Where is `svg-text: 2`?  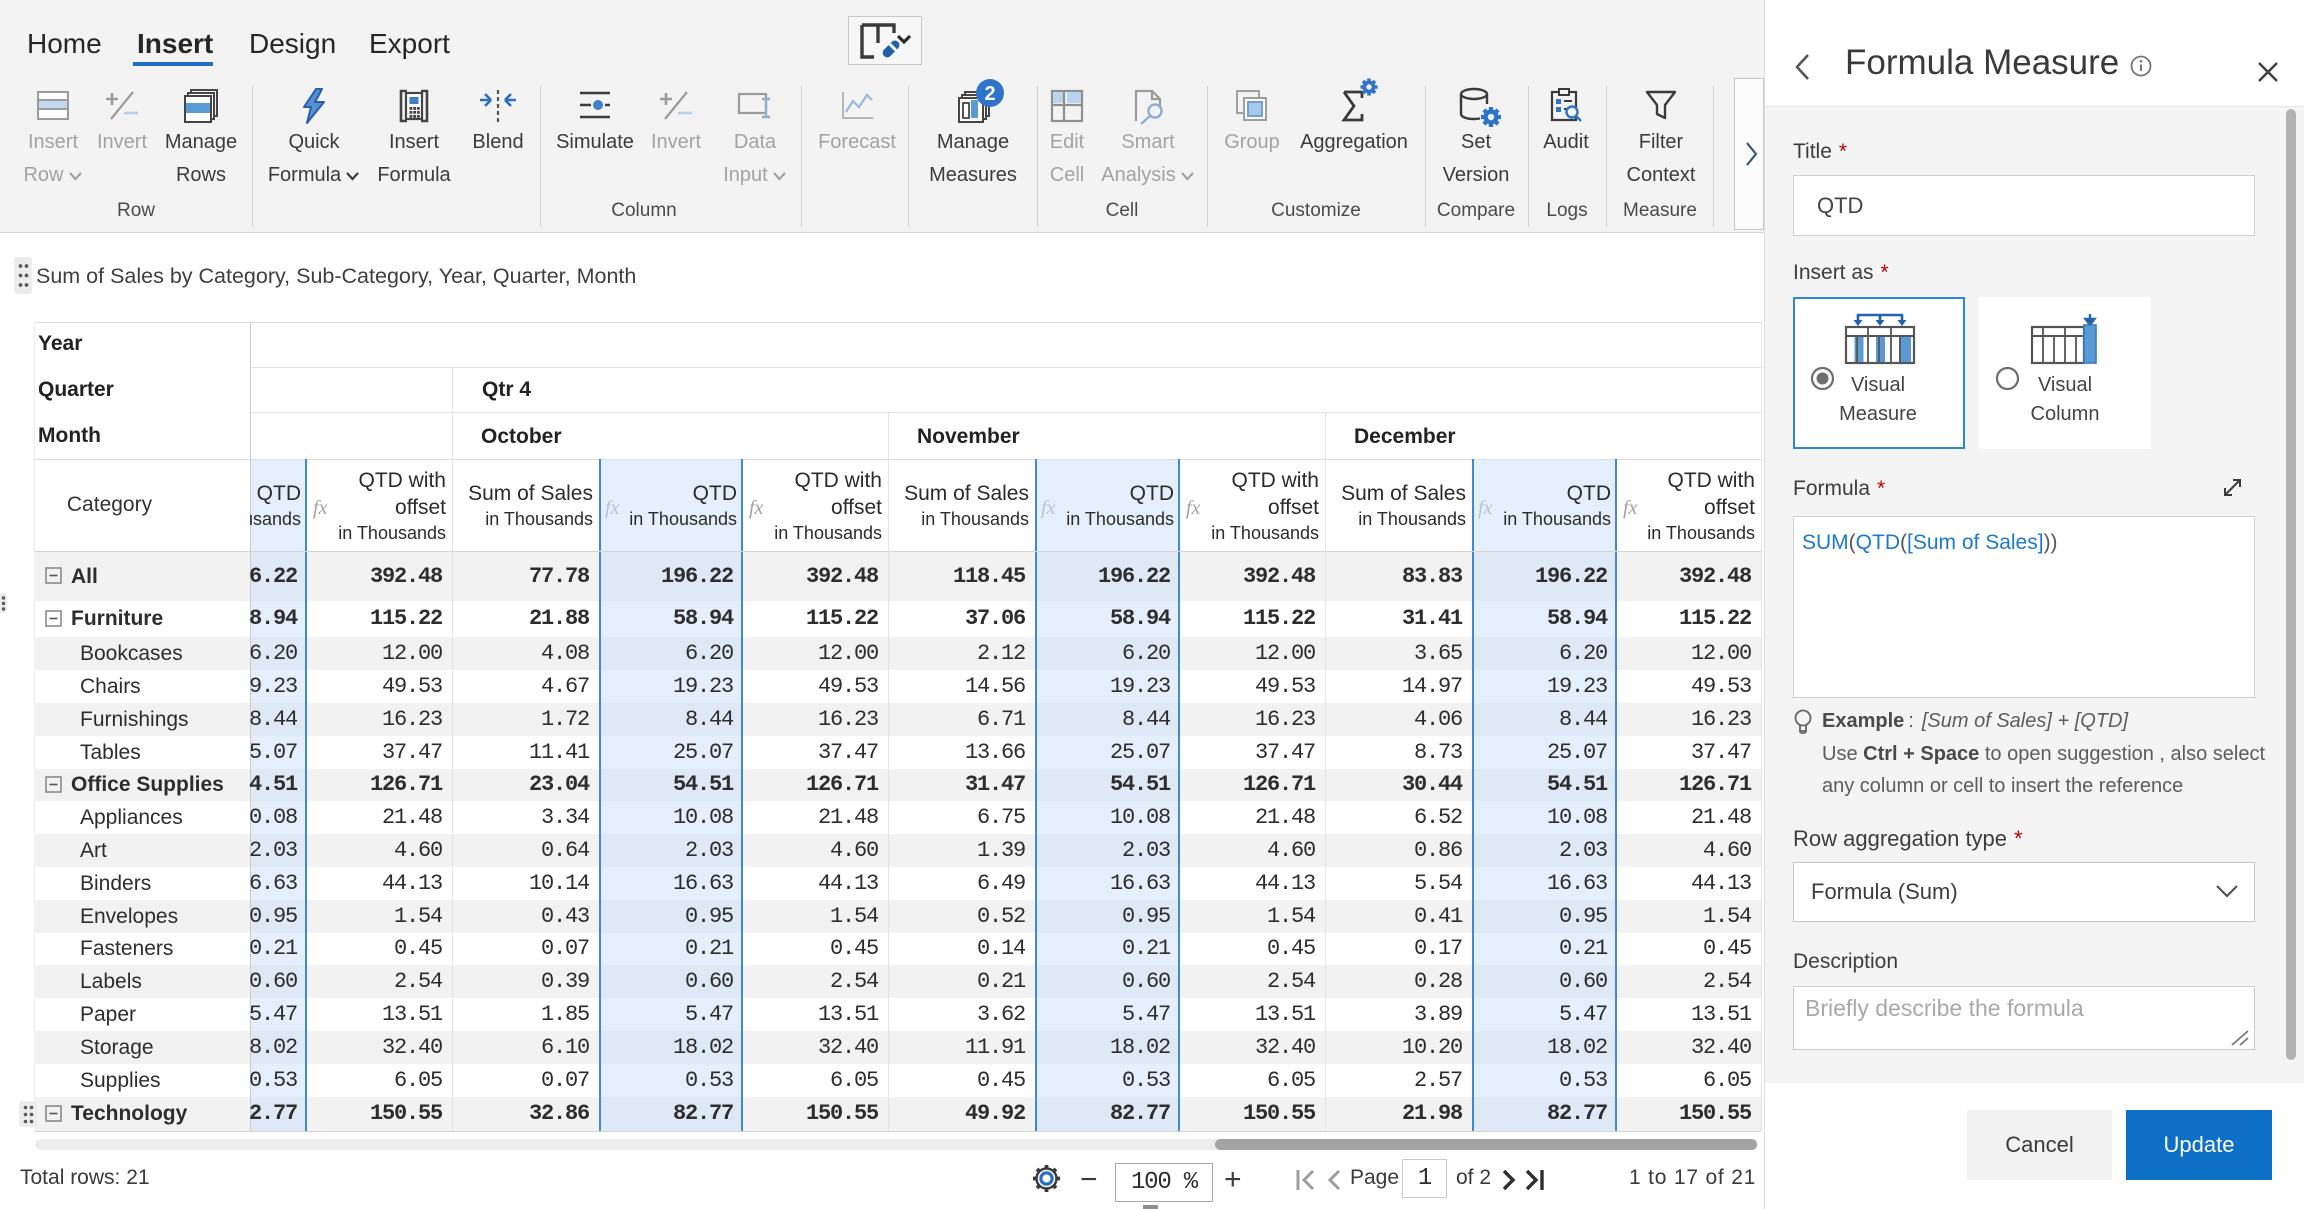 svg-text: 2 is located at coordinates (989, 94).